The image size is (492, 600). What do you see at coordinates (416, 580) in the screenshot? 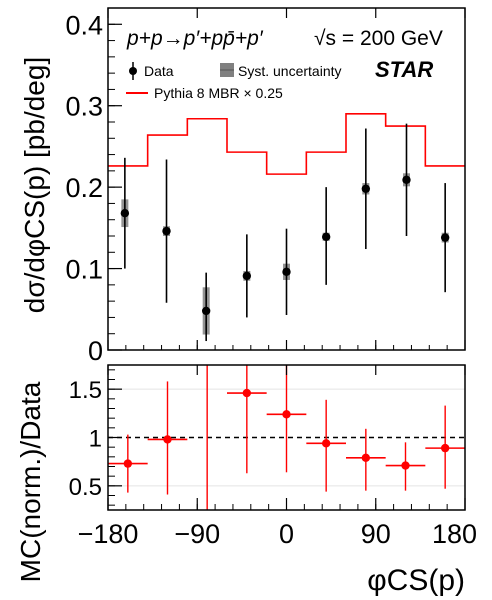
I see `x-axis-title: φCS(p)` at bounding box center [416, 580].